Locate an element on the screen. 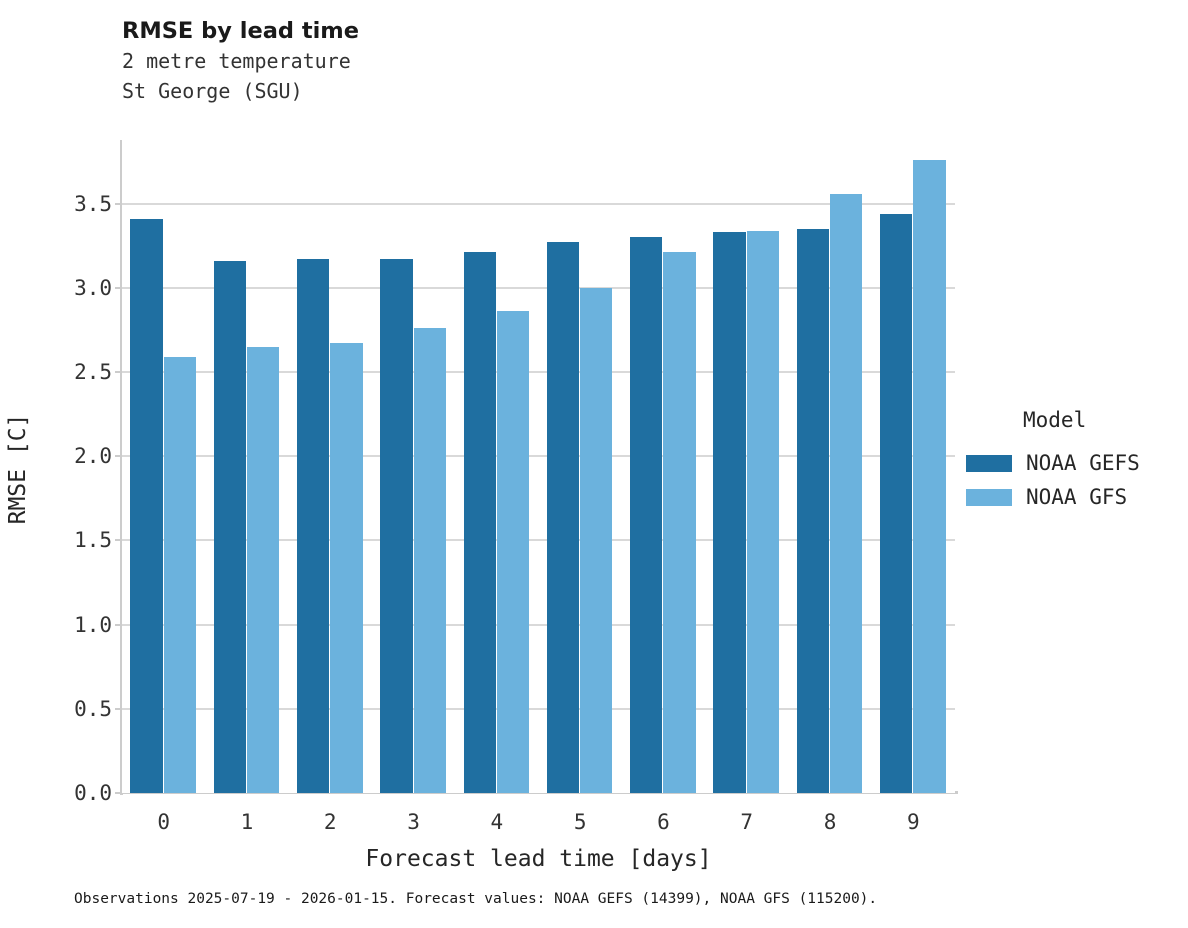  legend-entries: NOAA GEFS NOAA GFS is located at coordinates (1073, 480).